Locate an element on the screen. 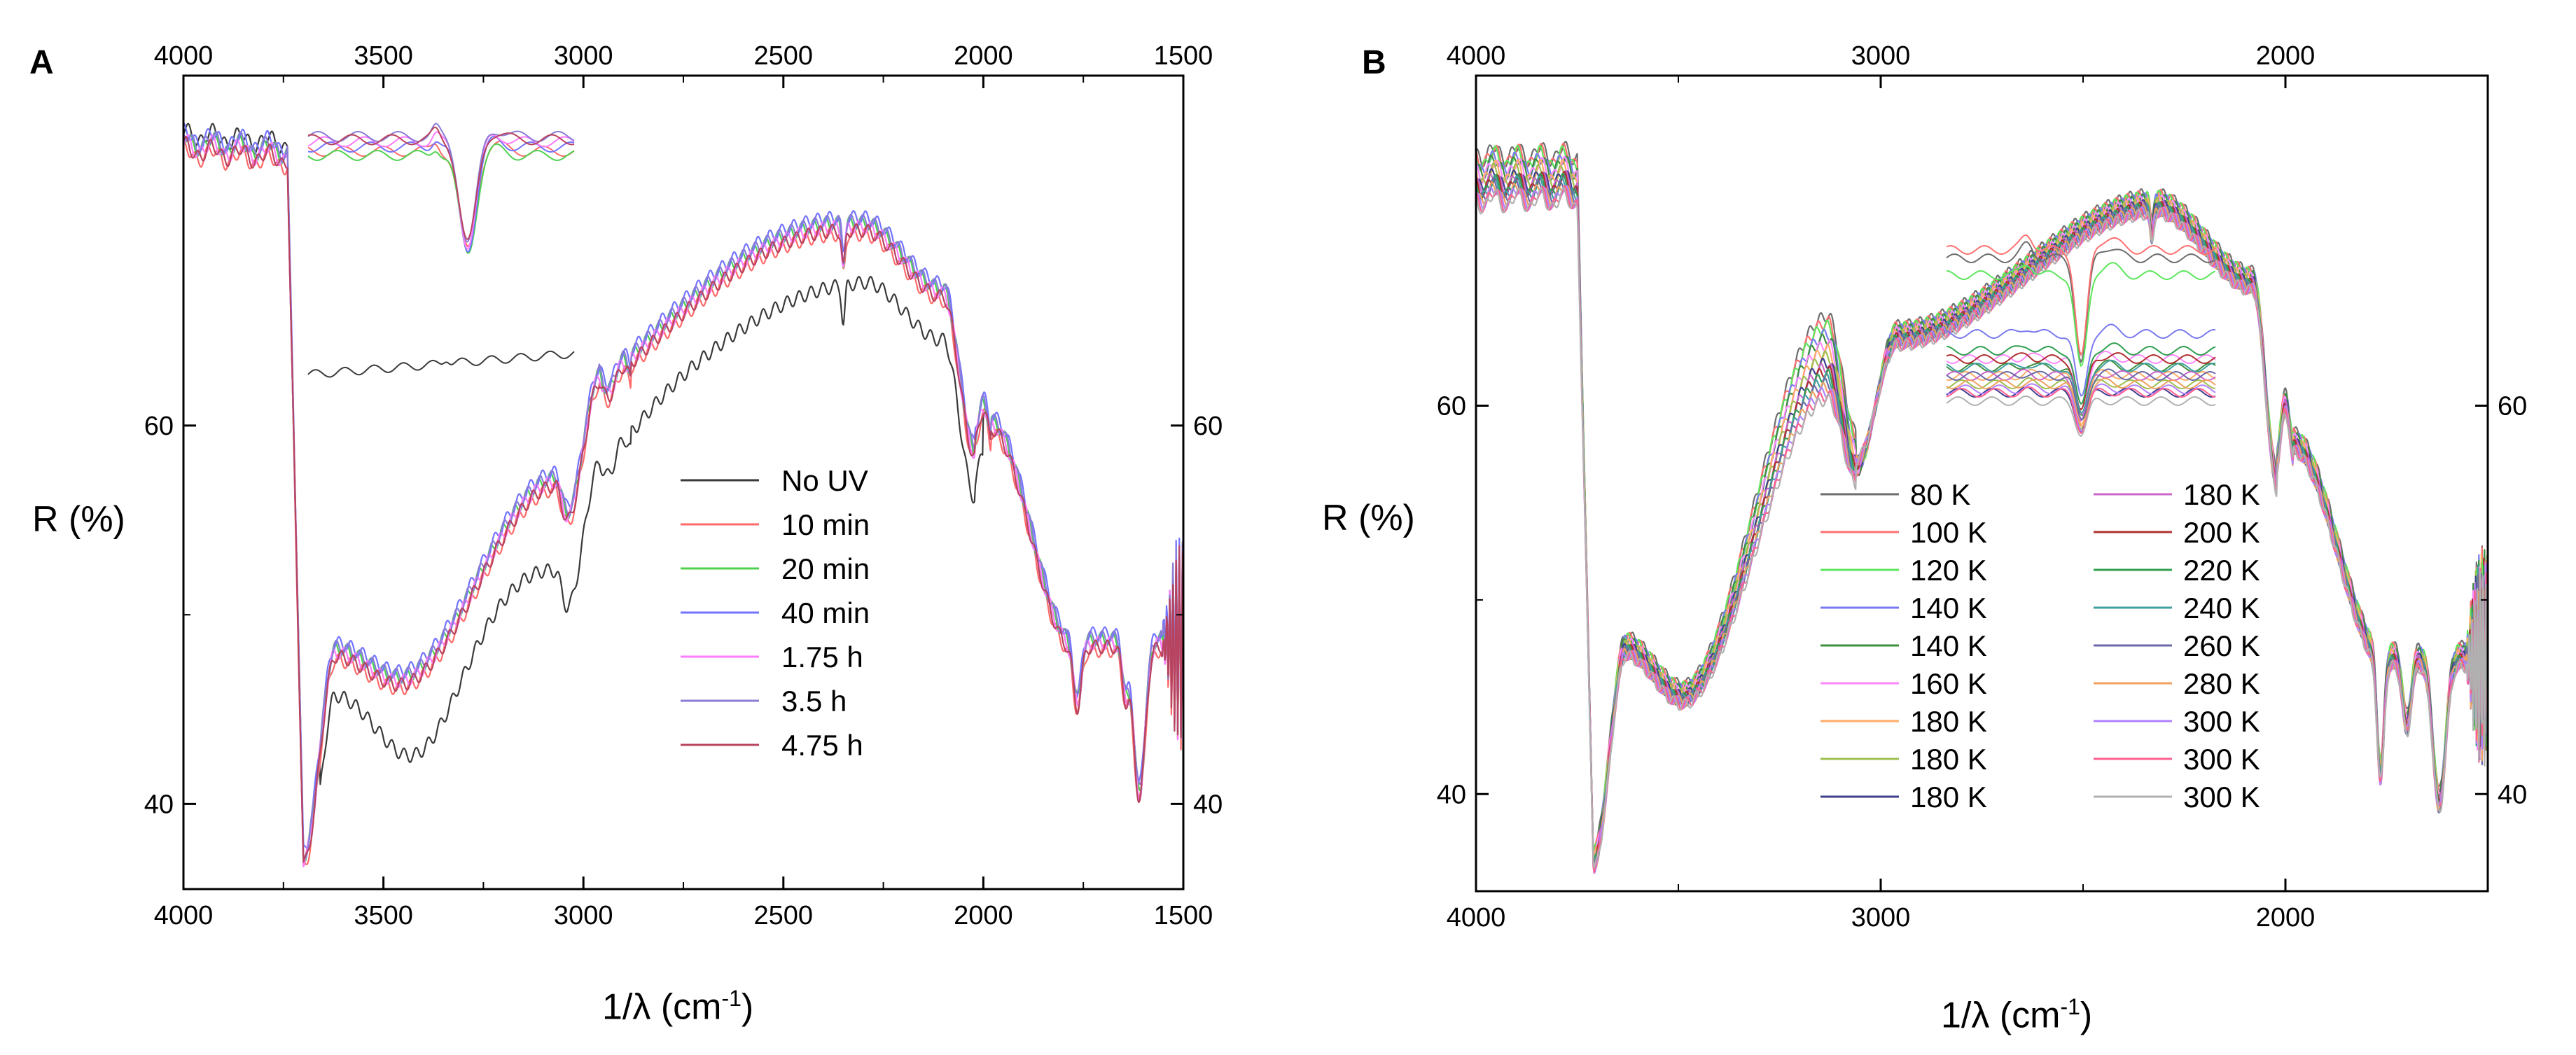 This screenshot has height=1055, width=2576. panel-b-legend-label-10: 200 K is located at coordinates (2221, 532).